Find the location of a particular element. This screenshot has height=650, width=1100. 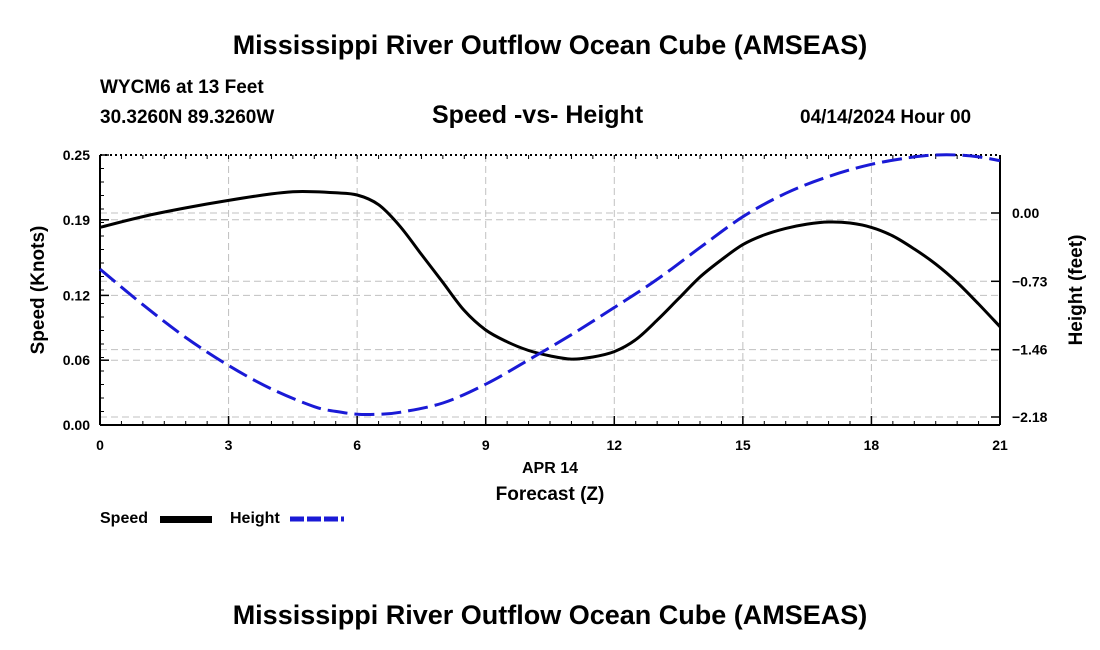

y-tick-label: 0.00 is located at coordinates (76, 425).